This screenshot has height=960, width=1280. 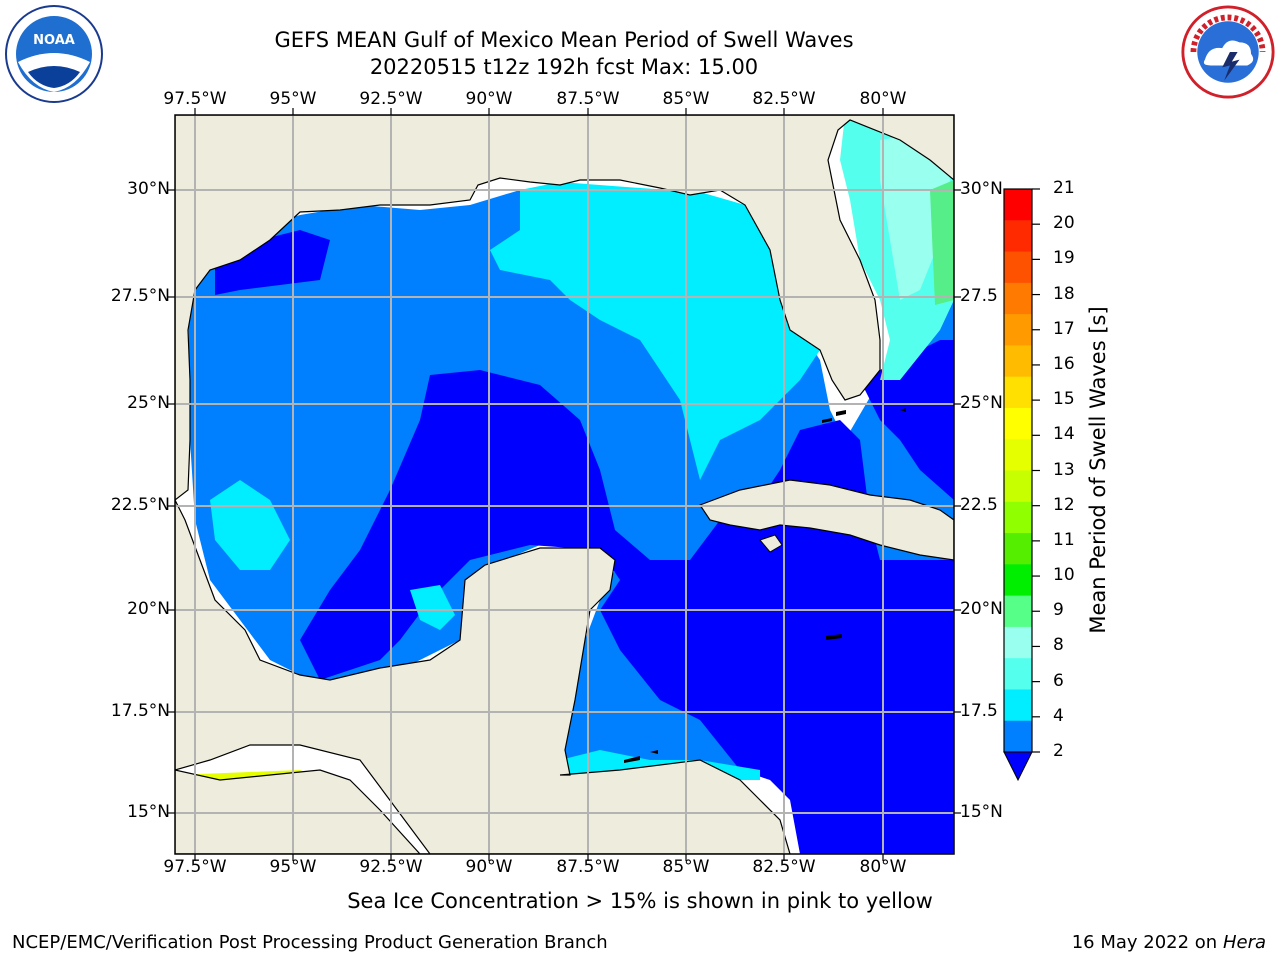 I want to click on colorbar-tick-label: 14, so click(x=1064, y=434).